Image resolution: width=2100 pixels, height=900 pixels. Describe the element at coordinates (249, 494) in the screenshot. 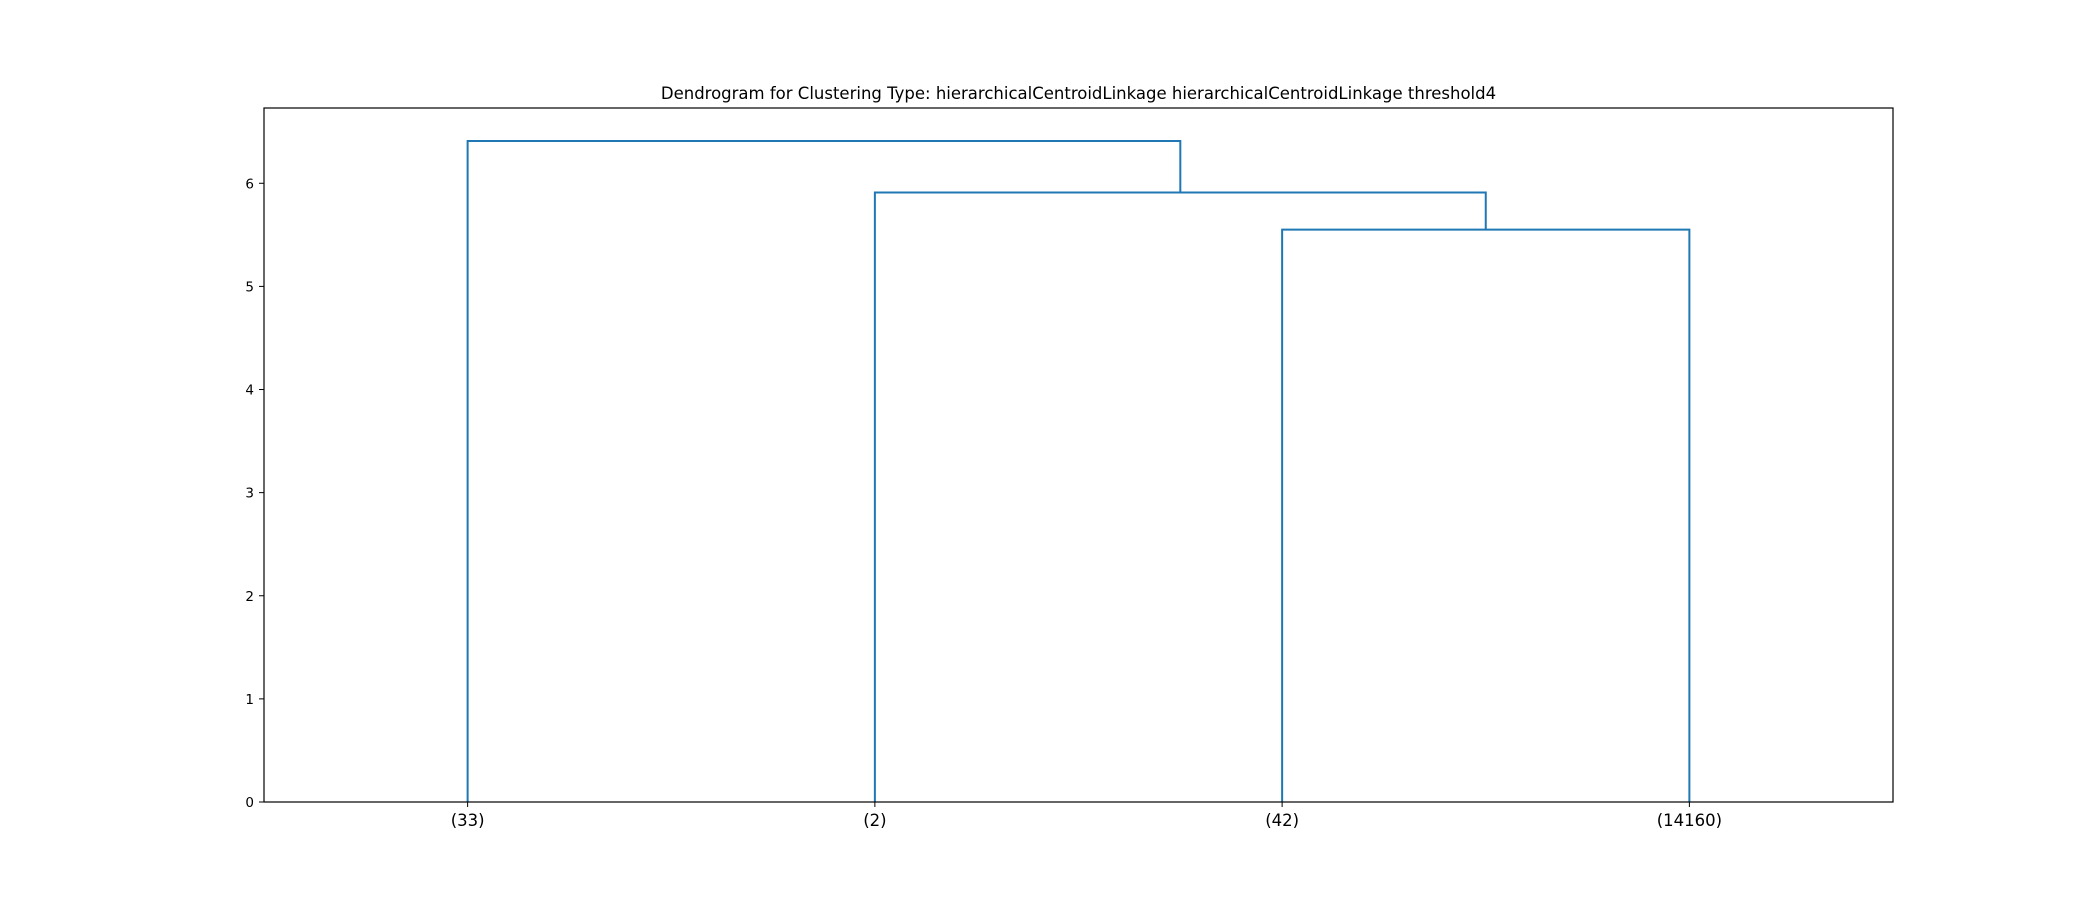

I see `y-tick-label-3: 3` at that location.